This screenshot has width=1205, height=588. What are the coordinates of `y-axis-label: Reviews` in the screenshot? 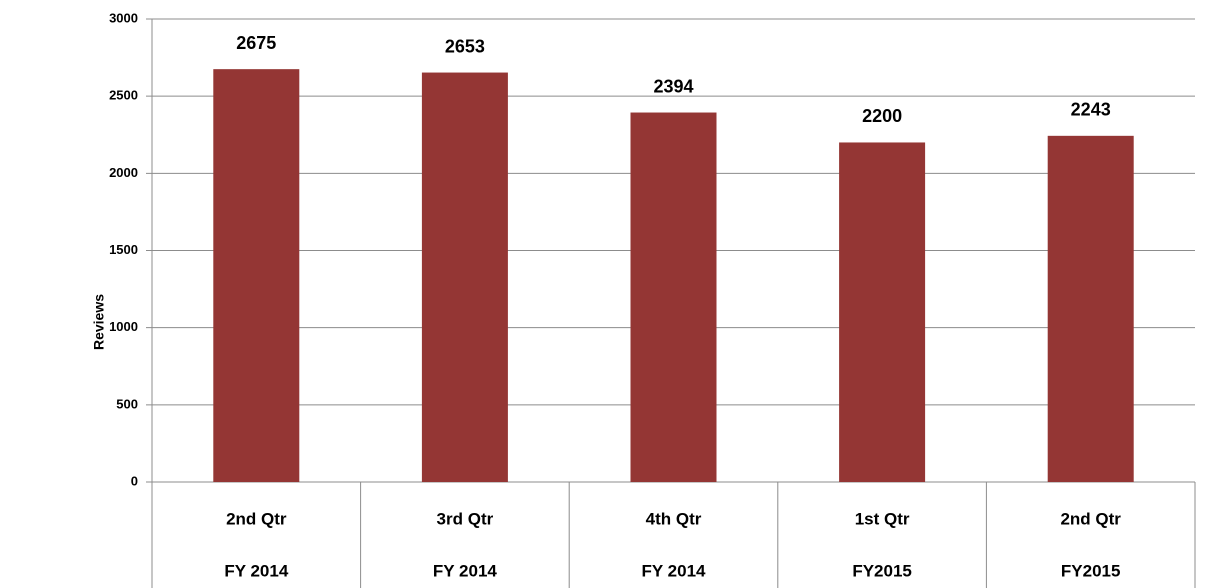 It's located at (99, 322).